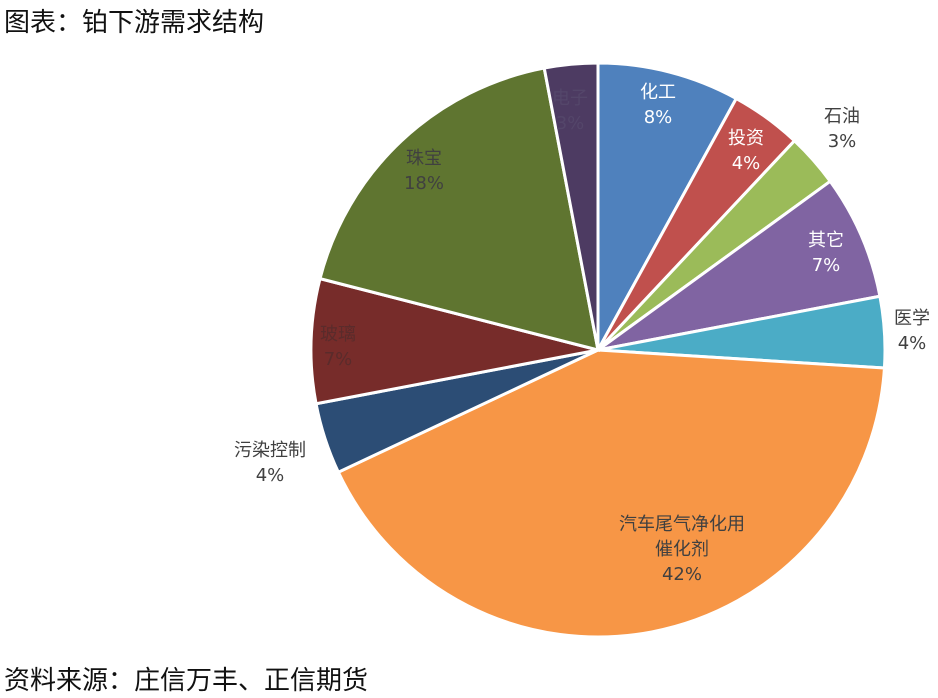  Describe the element at coordinates (658, 117) in the screenshot. I see `slice-percent: 8%` at that location.